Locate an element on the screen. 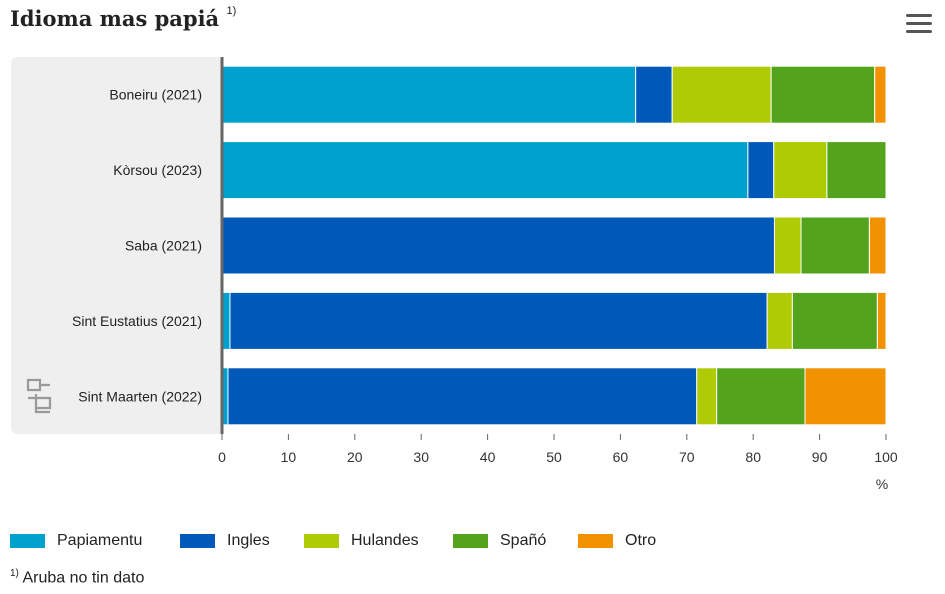 The width and height of the screenshot is (945, 594). bar-otro-sint-maarten-2022 is located at coordinates (845, 396).